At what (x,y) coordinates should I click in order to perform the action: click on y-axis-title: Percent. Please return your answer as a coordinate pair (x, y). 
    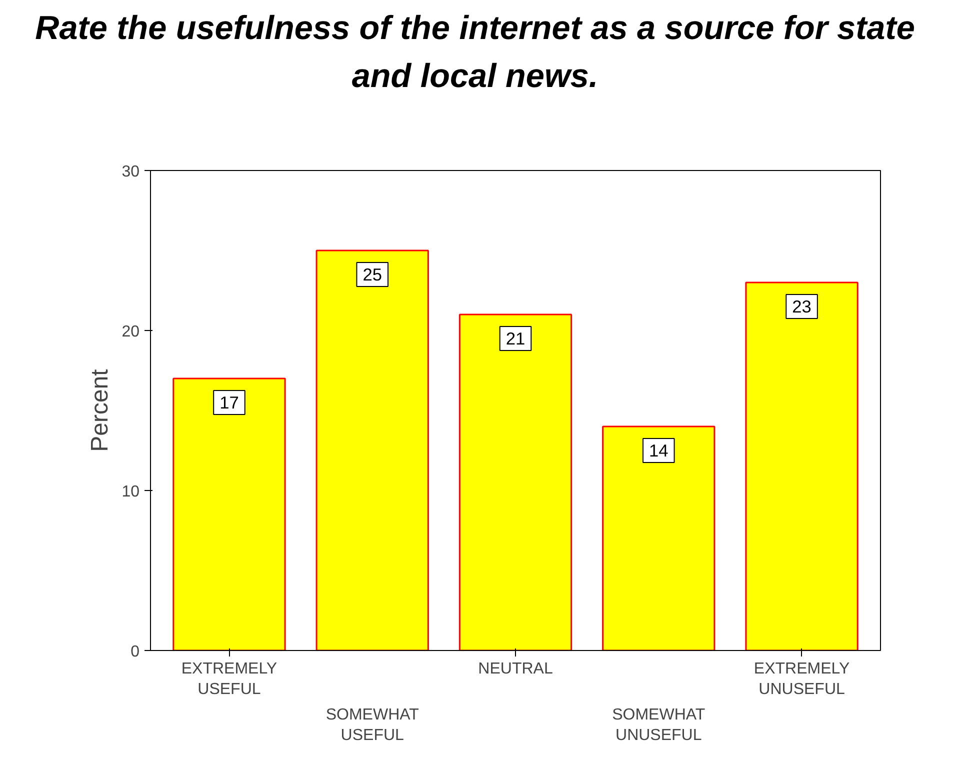
    Looking at the image, I should click on (100, 410).